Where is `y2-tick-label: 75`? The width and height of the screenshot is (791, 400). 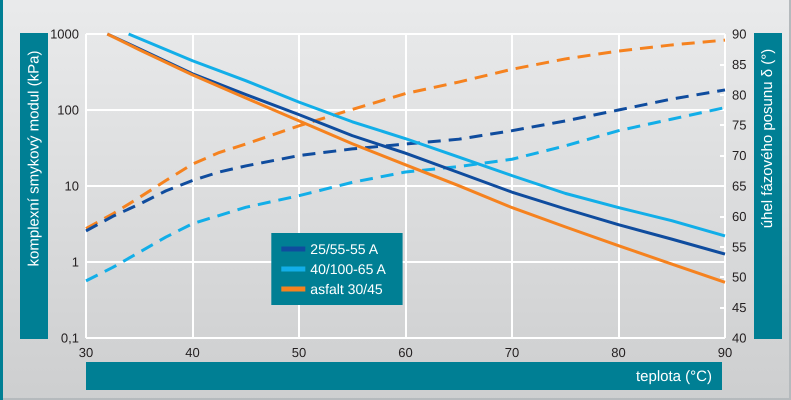
y2-tick-label: 75 is located at coordinates (739, 125).